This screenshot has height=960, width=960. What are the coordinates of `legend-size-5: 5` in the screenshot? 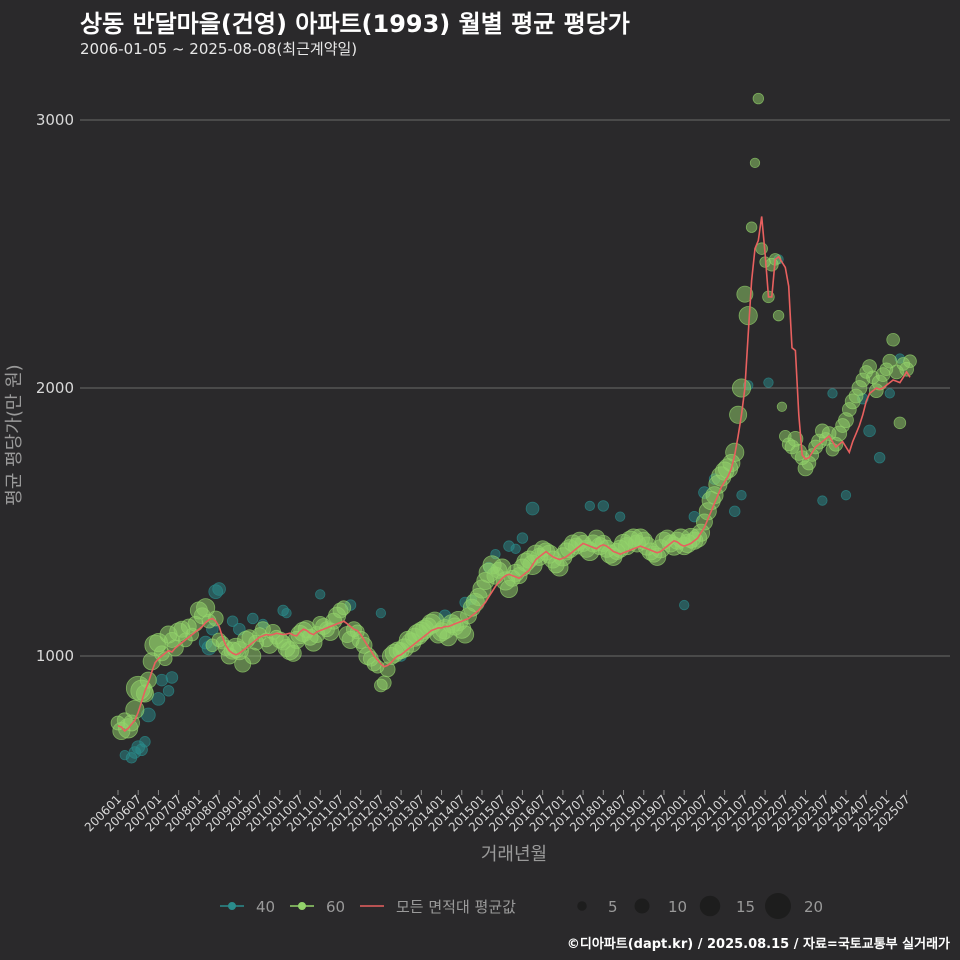 It's located at (597, 907).